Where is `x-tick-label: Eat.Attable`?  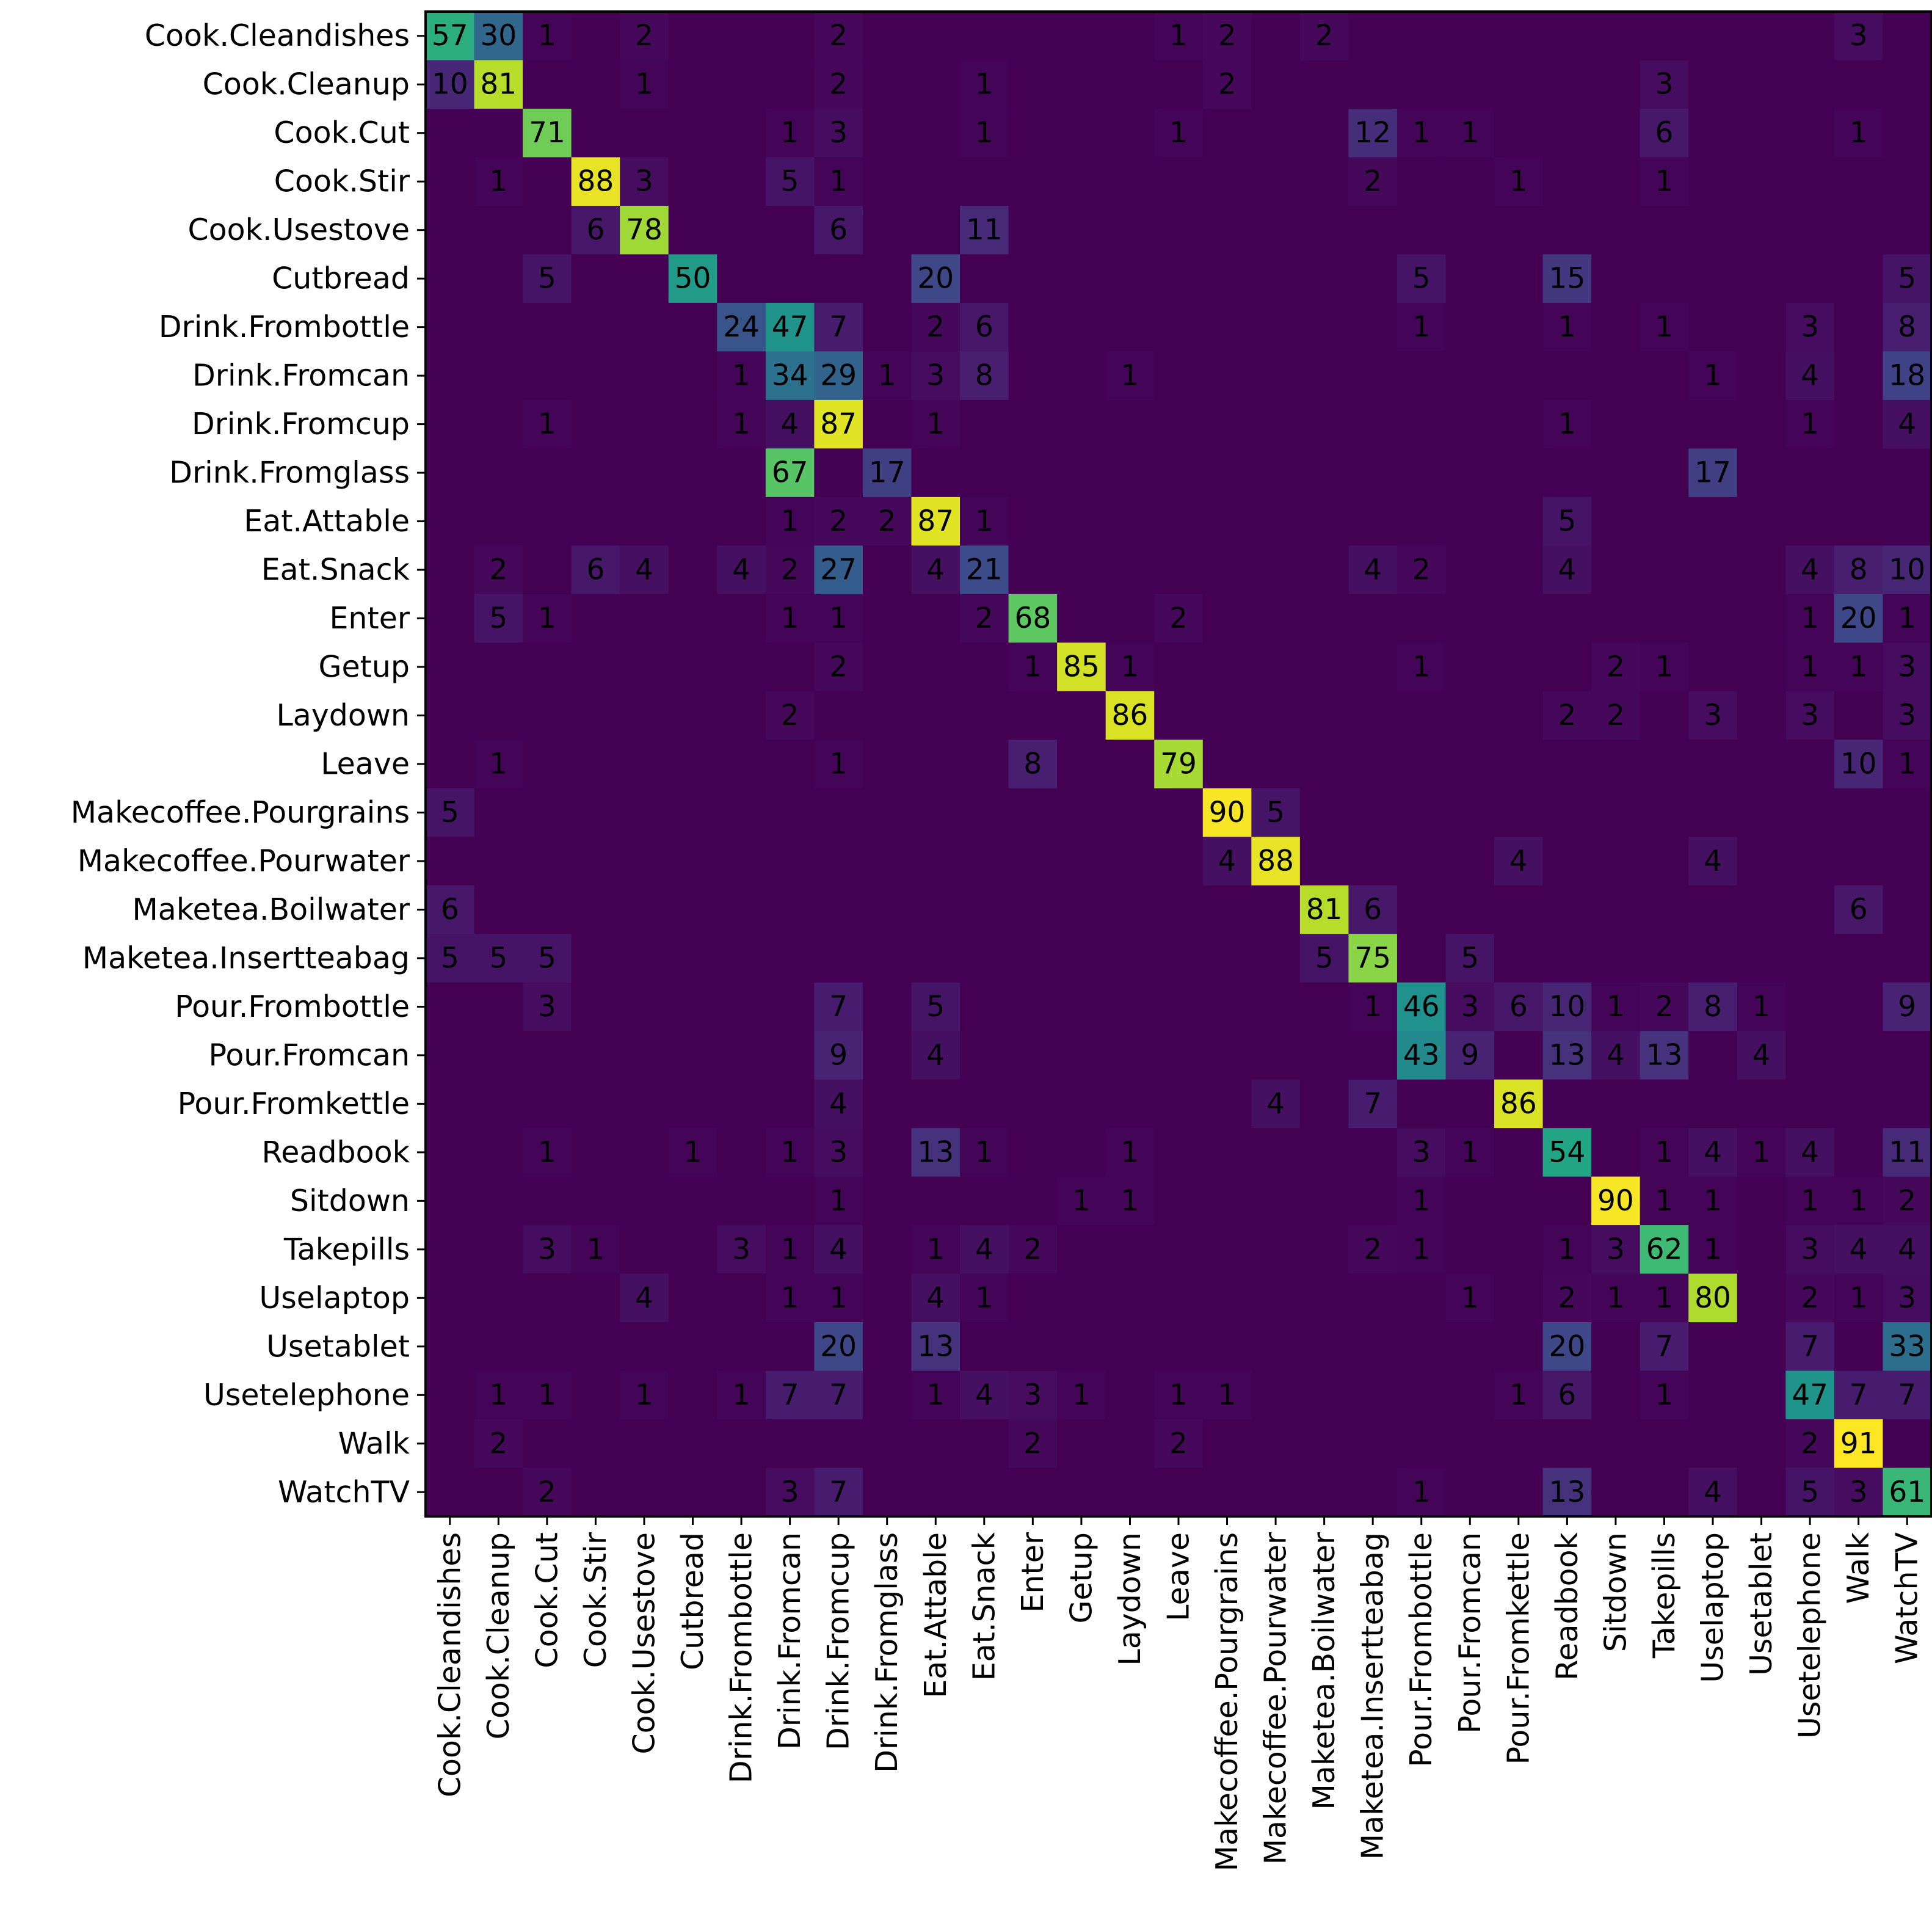 x-tick-label: Eat.Attable is located at coordinates (935, 1615).